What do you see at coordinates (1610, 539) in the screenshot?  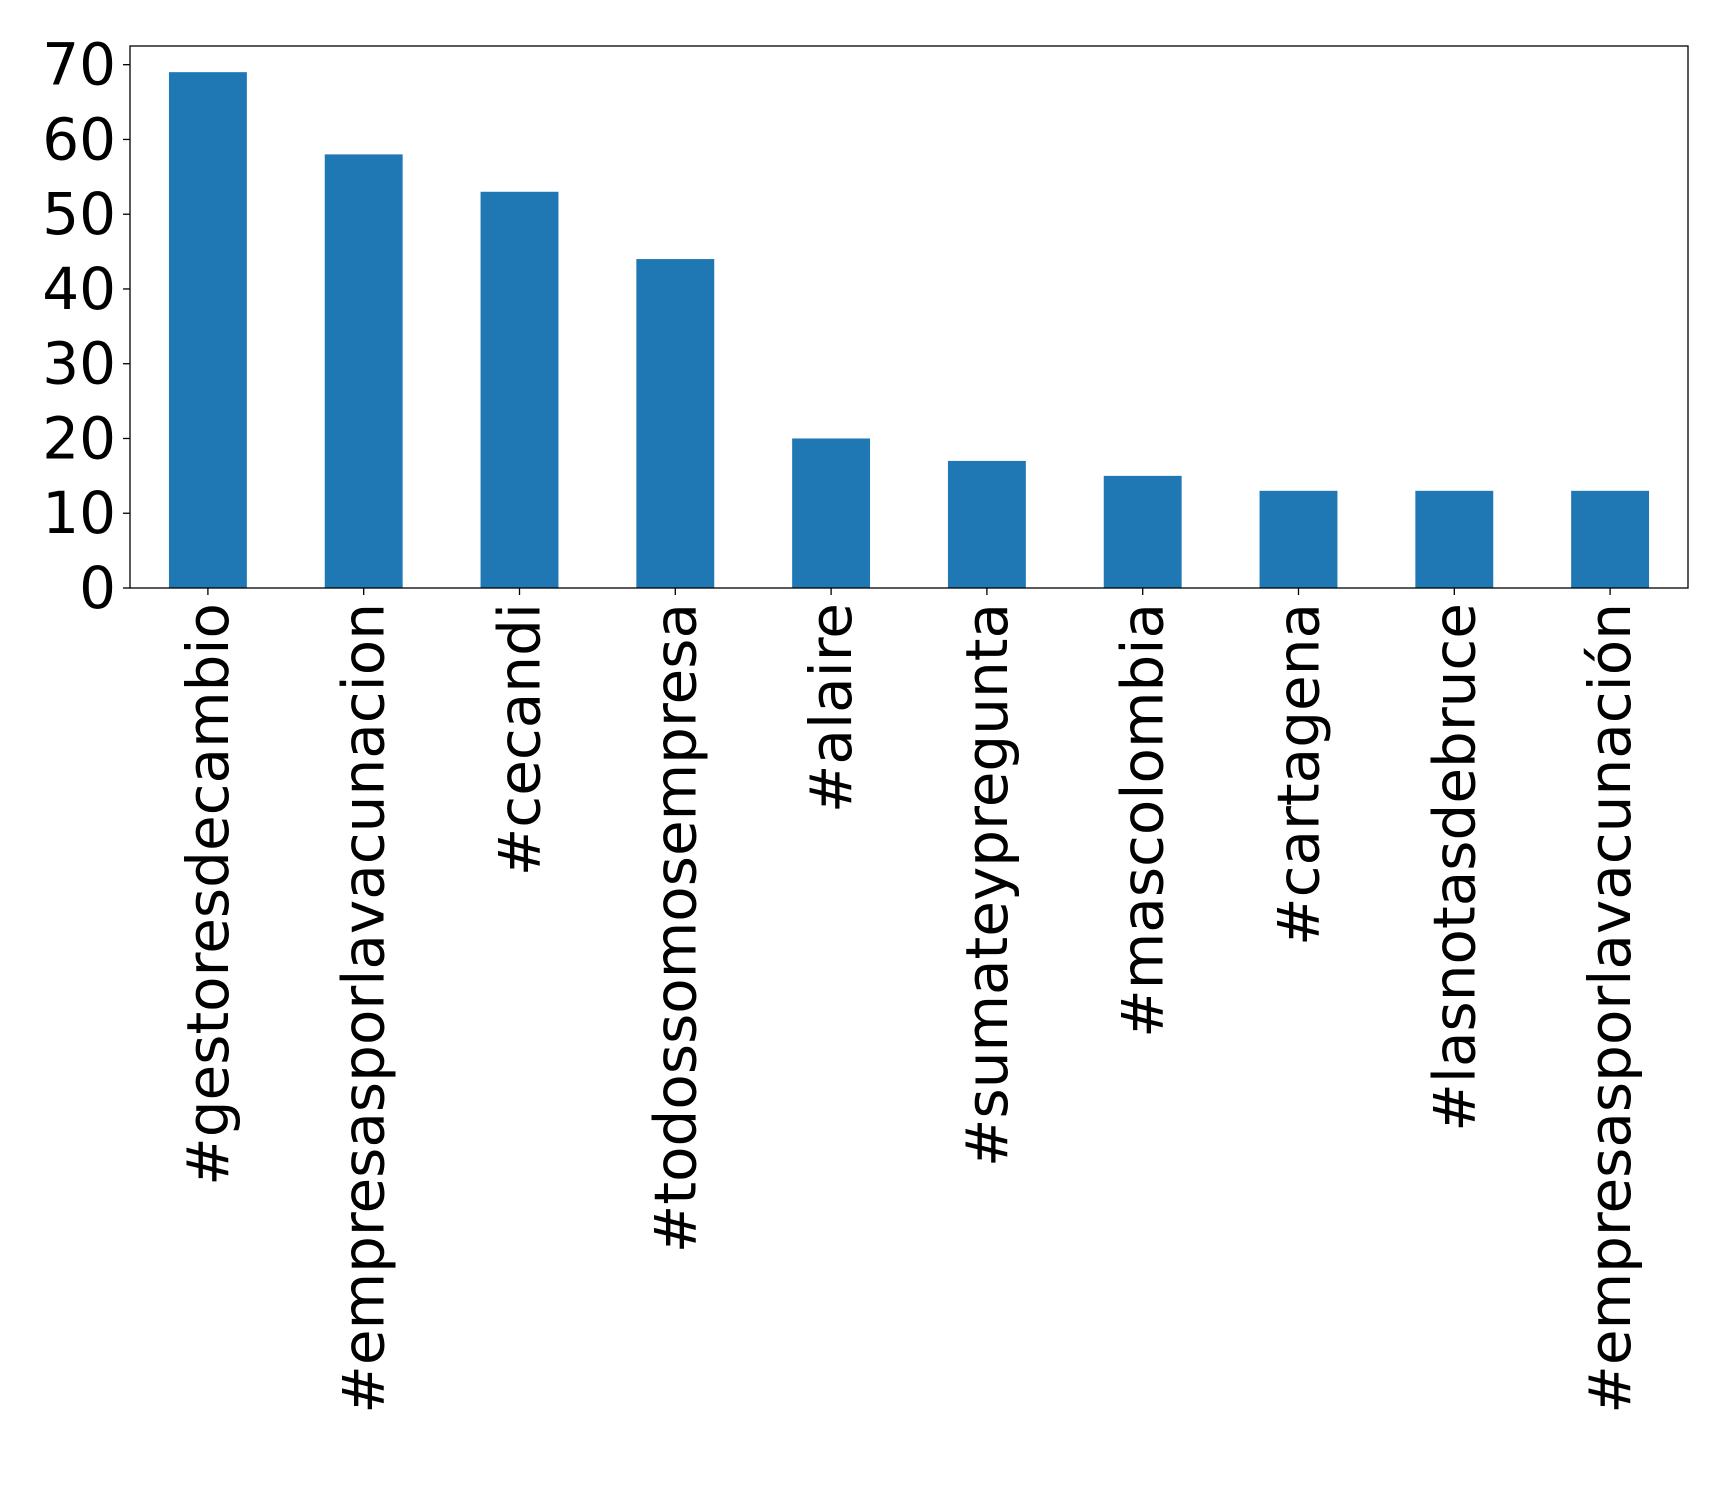 I see `bar-empresasporlavacunación` at bounding box center [1610, 539].